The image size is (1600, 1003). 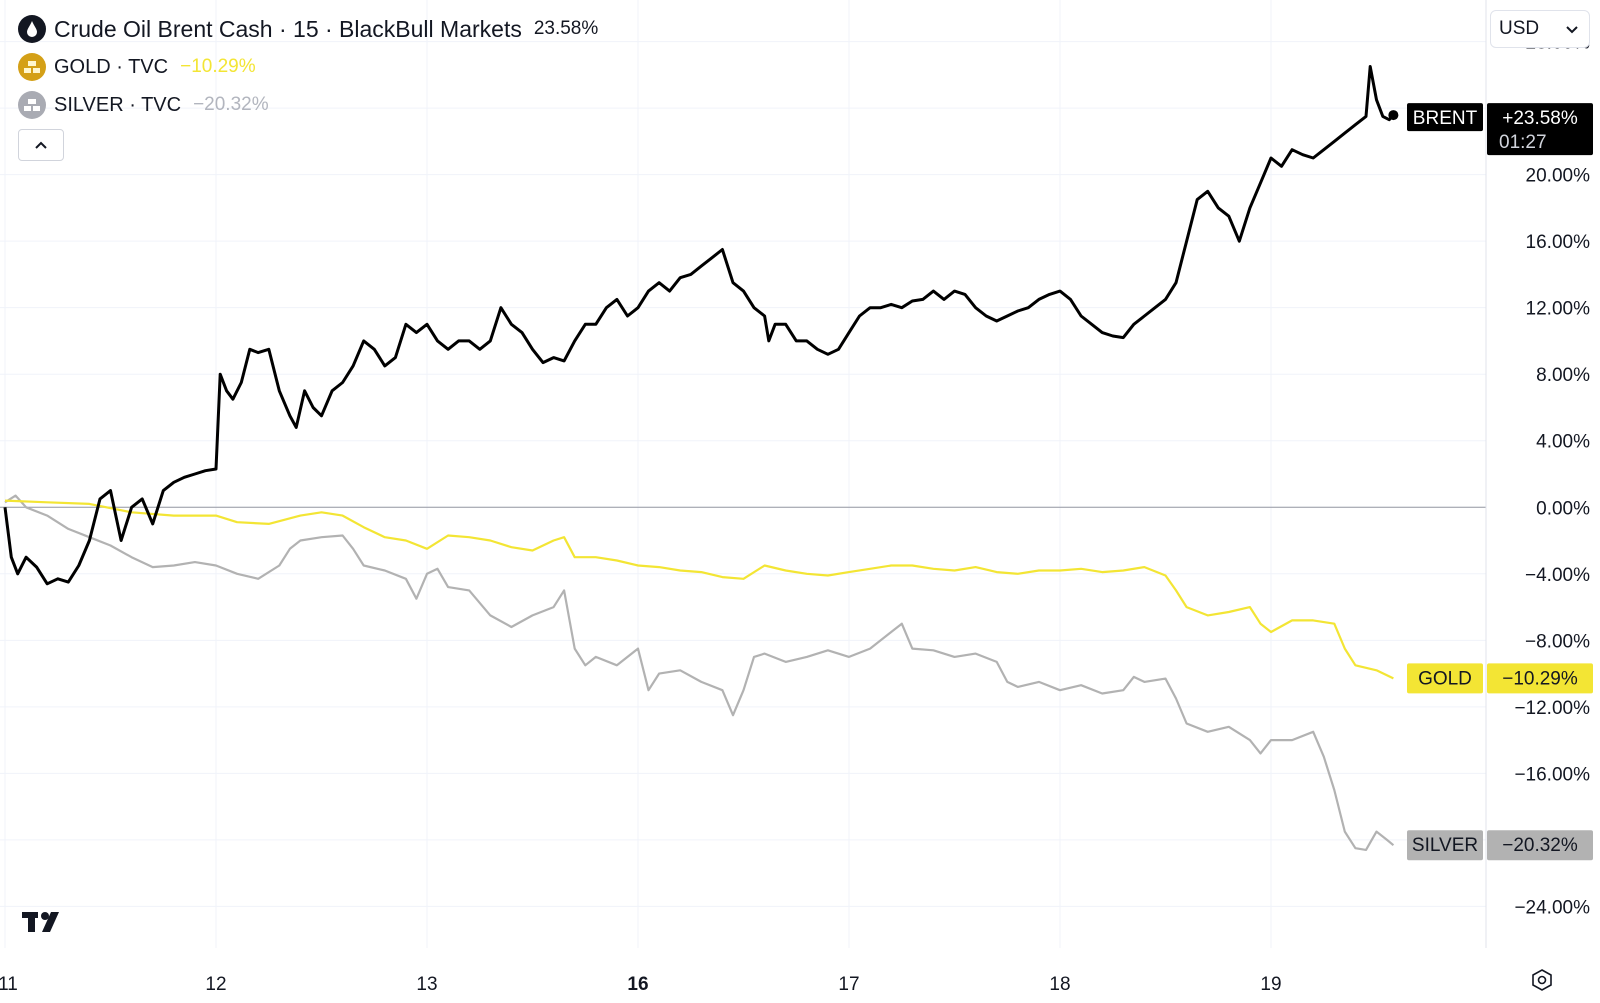 What do you see at coordinates (32, 29) in the screenshot?
I see `oil-drop-icon` at bounding box center [32, 29].